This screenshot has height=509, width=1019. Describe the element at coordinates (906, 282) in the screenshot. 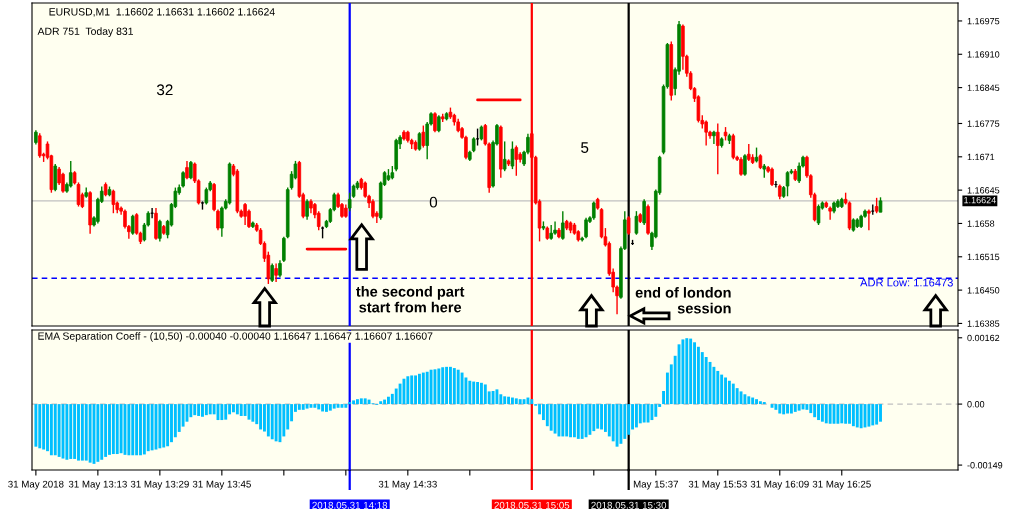

I see `ref-line-label: ADR Low: 1.16473` at that location.